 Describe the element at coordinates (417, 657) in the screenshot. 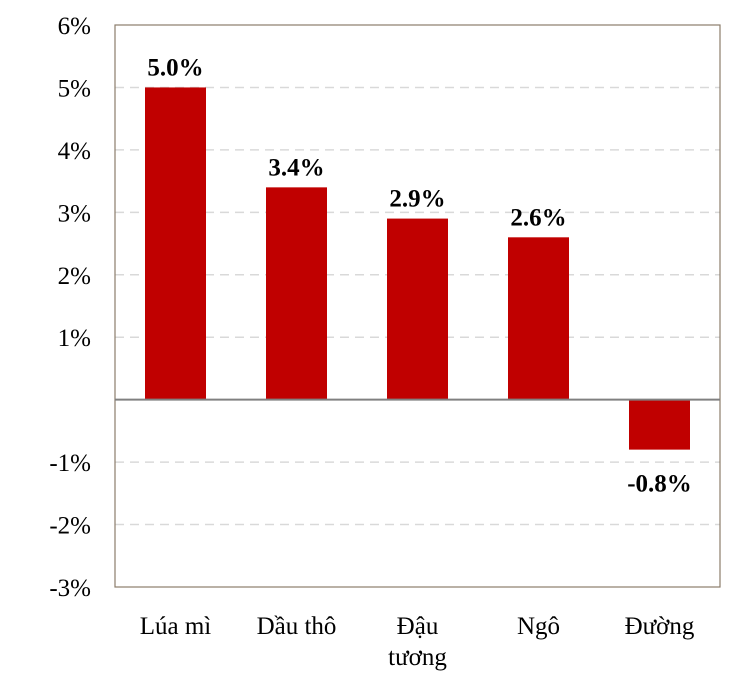

I see `category-label: tương` at that location.